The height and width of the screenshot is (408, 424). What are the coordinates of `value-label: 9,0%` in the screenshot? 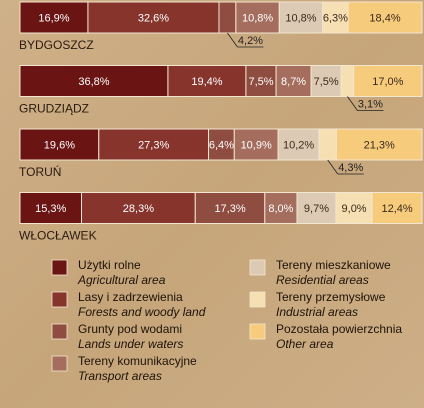 It's located at (354, 209).